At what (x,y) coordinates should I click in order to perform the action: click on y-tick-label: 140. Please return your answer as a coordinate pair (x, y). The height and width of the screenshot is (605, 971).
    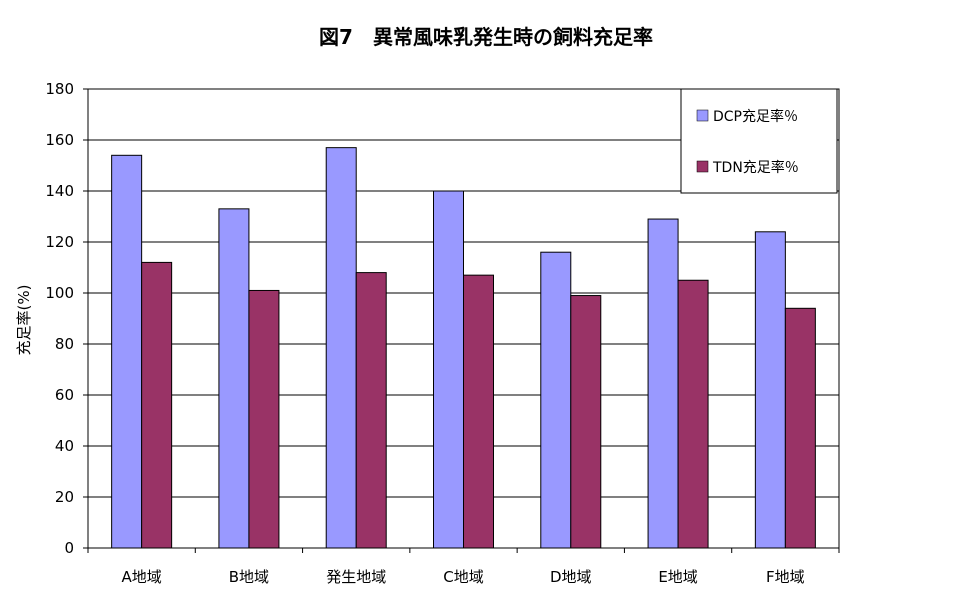
    Looking at the image, I should click on (59, 191).